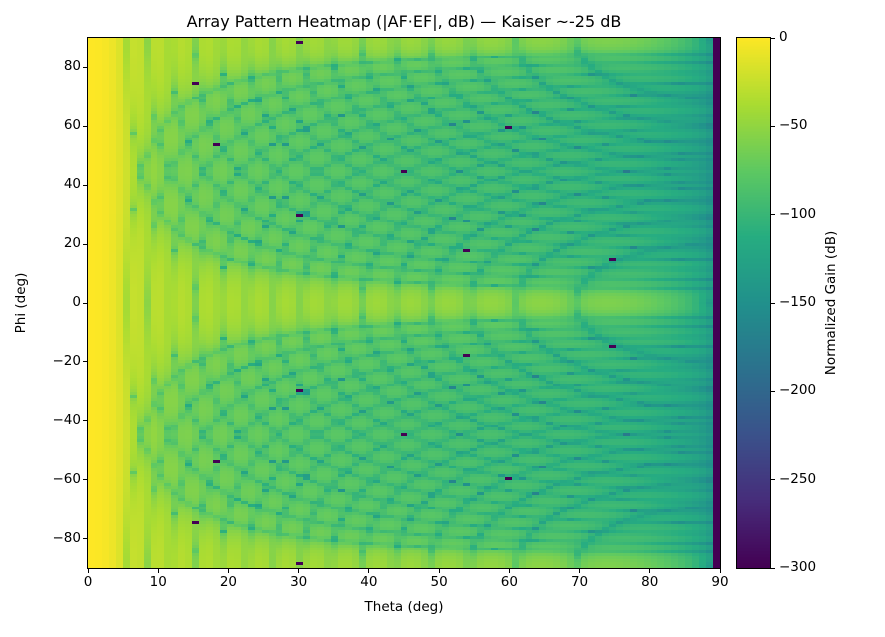 Image resolution: width=885 pixels, height=637 pixels. I want to click on colorbar-tick-label: −100, so click(798, 213).